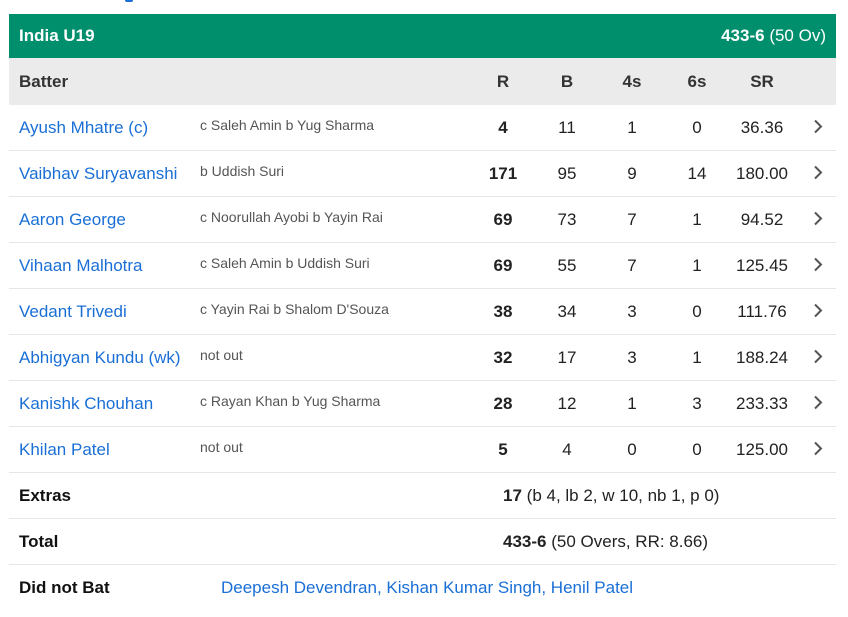  Describe the element at coordinates (290, 401) in the screenshot. I see `dismissal: c Rayan Khan b Yug Sharma` at that location.